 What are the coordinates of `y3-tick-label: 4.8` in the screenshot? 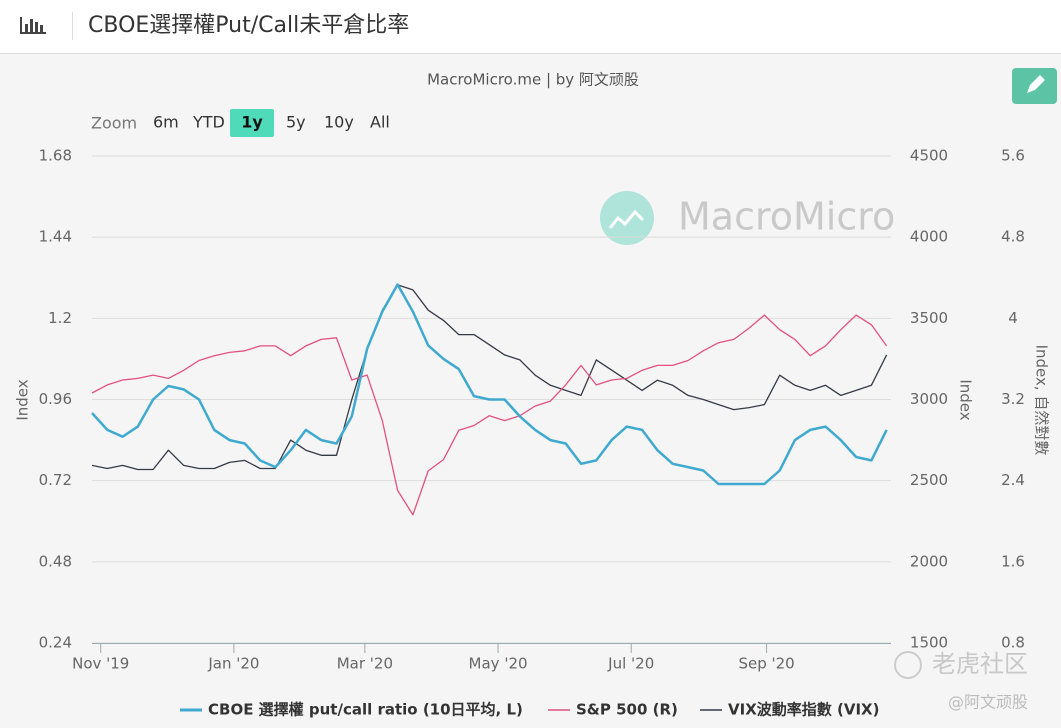 It's located at (1013, 237).